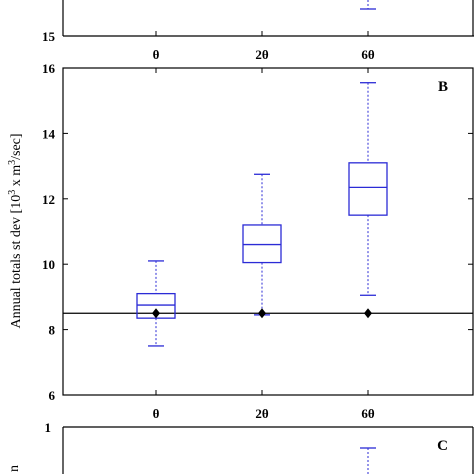 This screenshot has width=474, height=474. I want to click on panel-b-xtick-label: 6θ, so click(368, 413).